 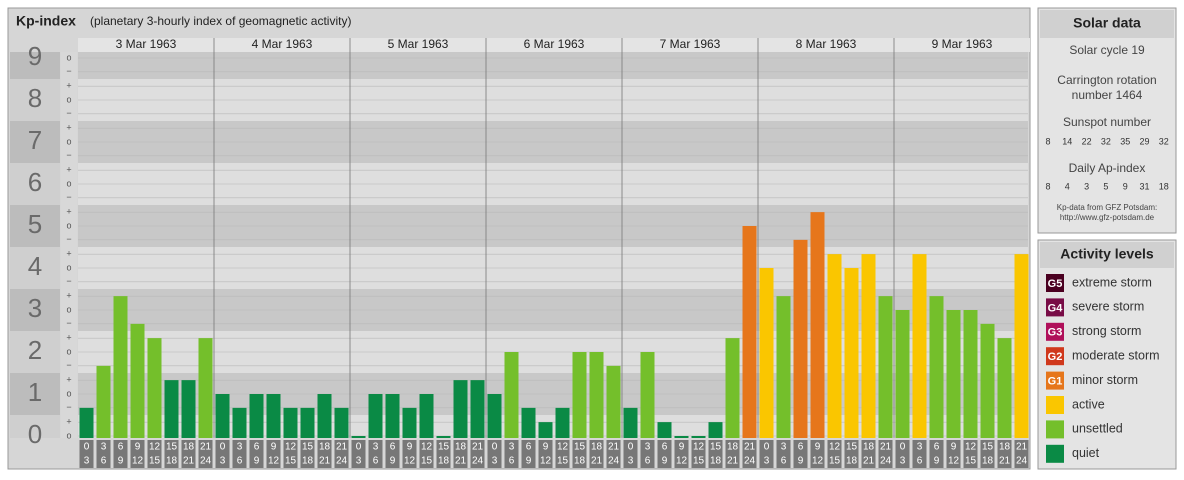 What do you see at coordinates (1067, 141) in the screenshot?
I see `sunspot-value: 14` at bounding box center [1067, 141].